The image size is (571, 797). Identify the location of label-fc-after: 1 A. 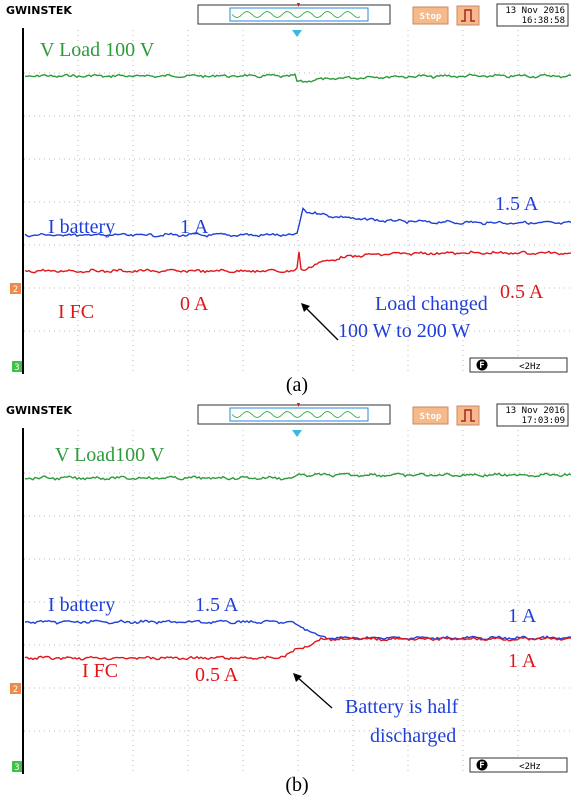
(522, 661).